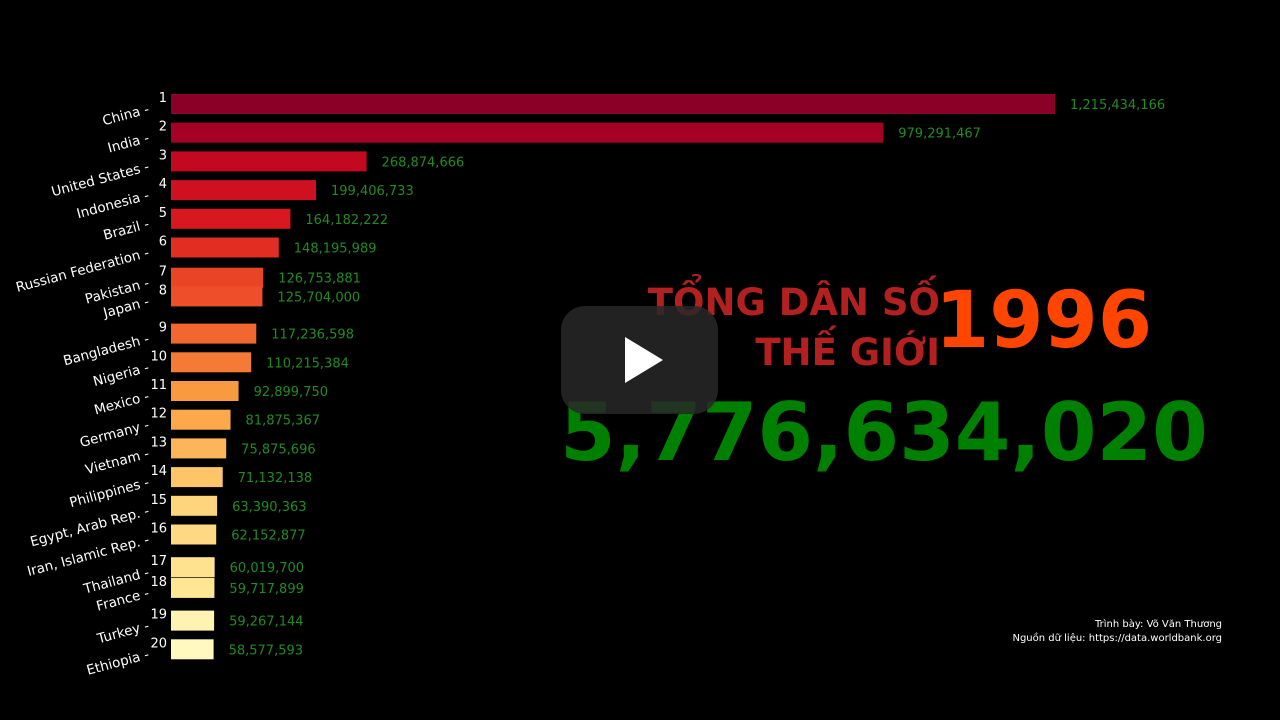 Image resolution: width=1280 pixels, height=720 pixels. I want to click on bar-turkey, so click(193, 620).